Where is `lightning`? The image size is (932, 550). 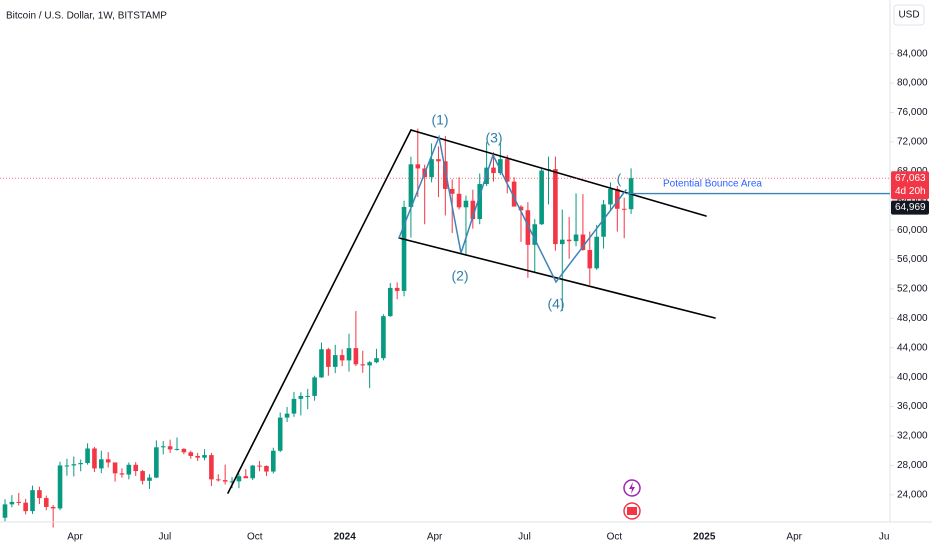 lightning is located at coordinates (632, 488).